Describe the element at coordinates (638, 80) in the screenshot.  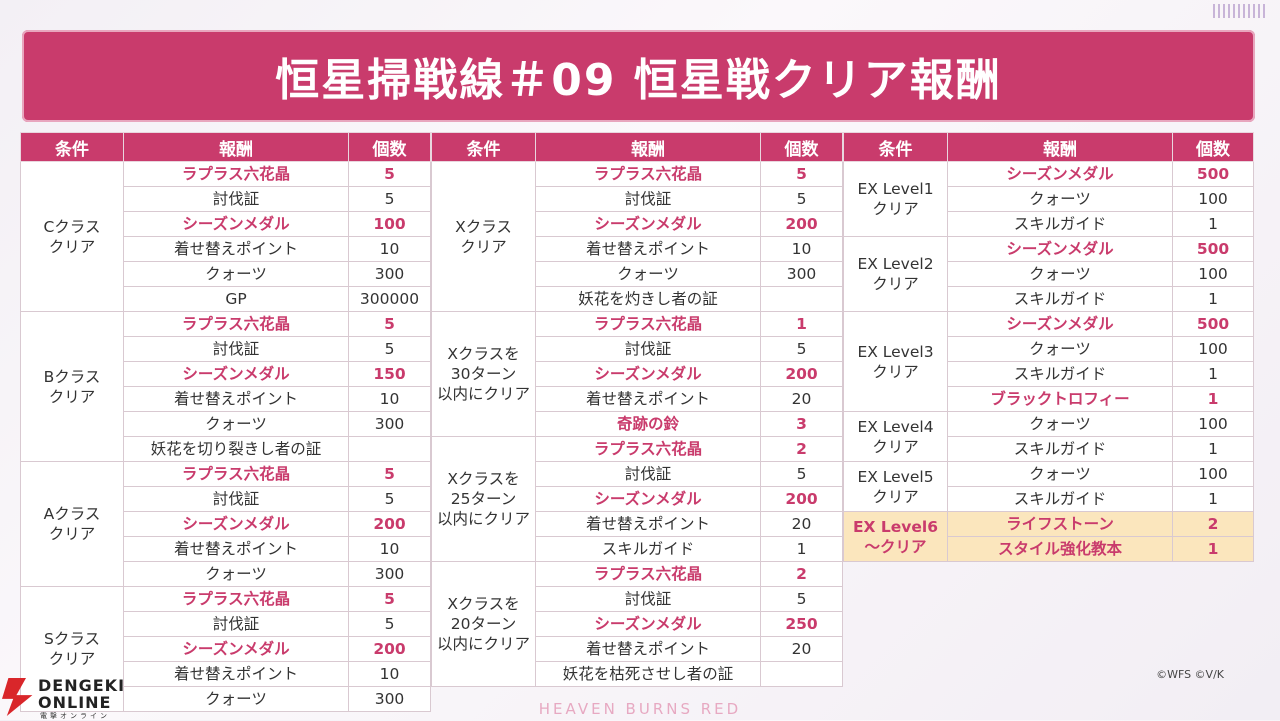
I see `page-title: 恒星掃戦線＃09 恒星戦クリア報酬` at that location.